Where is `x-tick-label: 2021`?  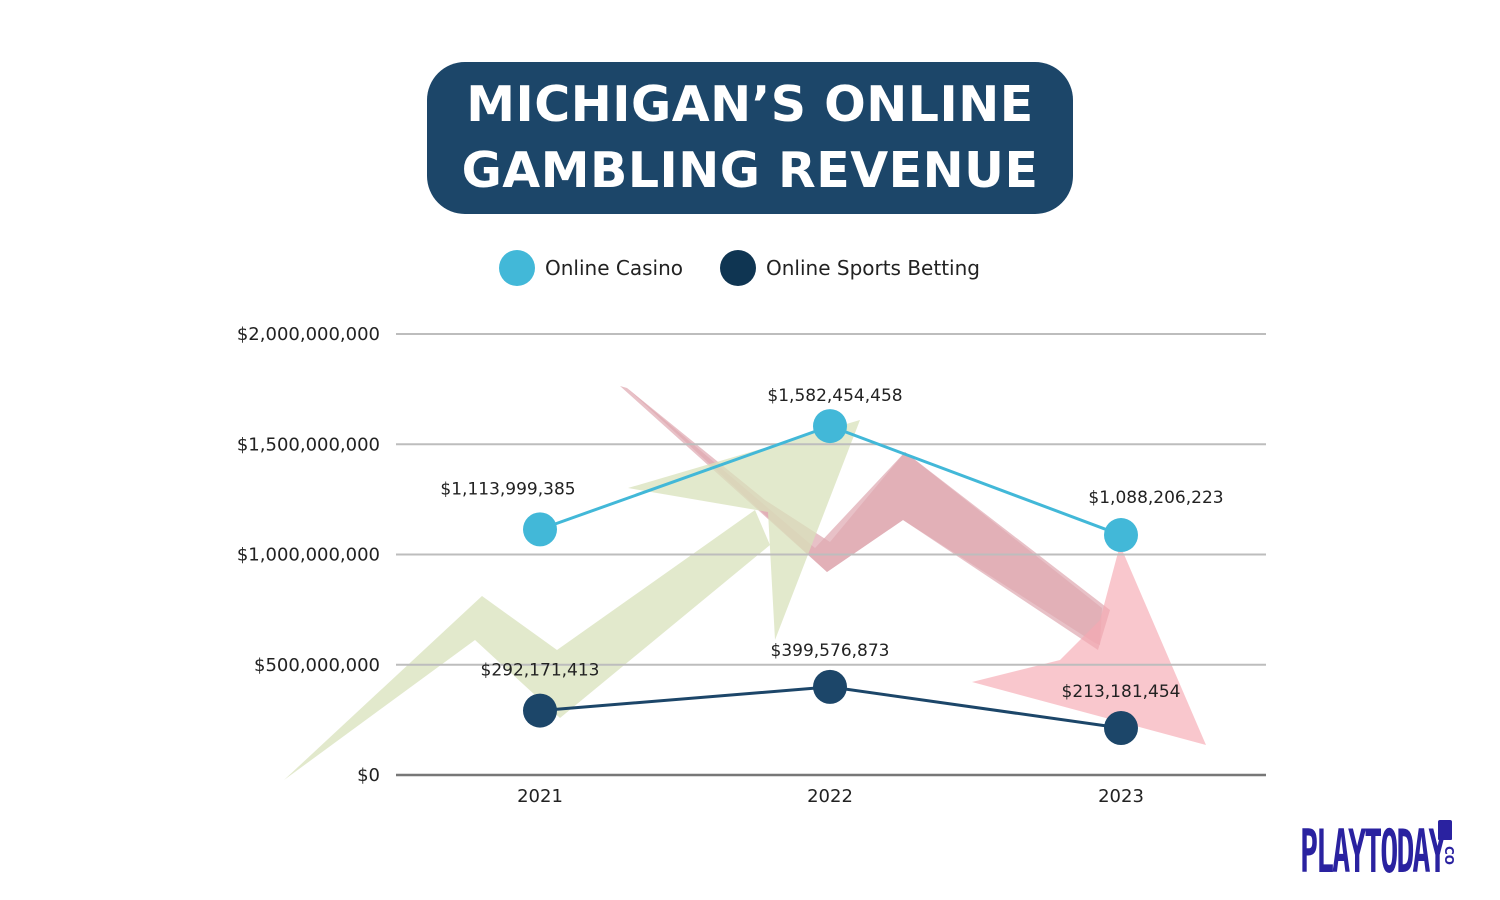 x-tick-label: 2021 is located at coordinates (540, 796).